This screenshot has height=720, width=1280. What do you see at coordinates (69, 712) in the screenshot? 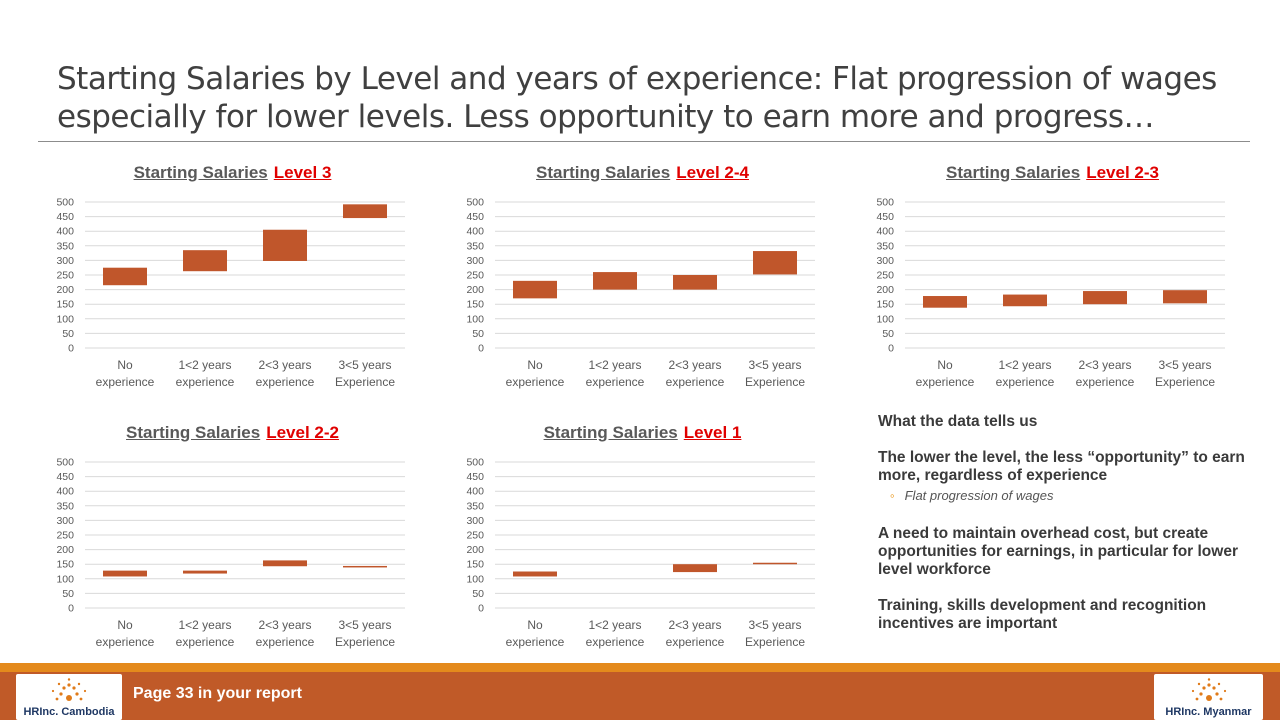
I see `logo-left-text: HRInc. Cambodia` at bounding box center [69, 712].